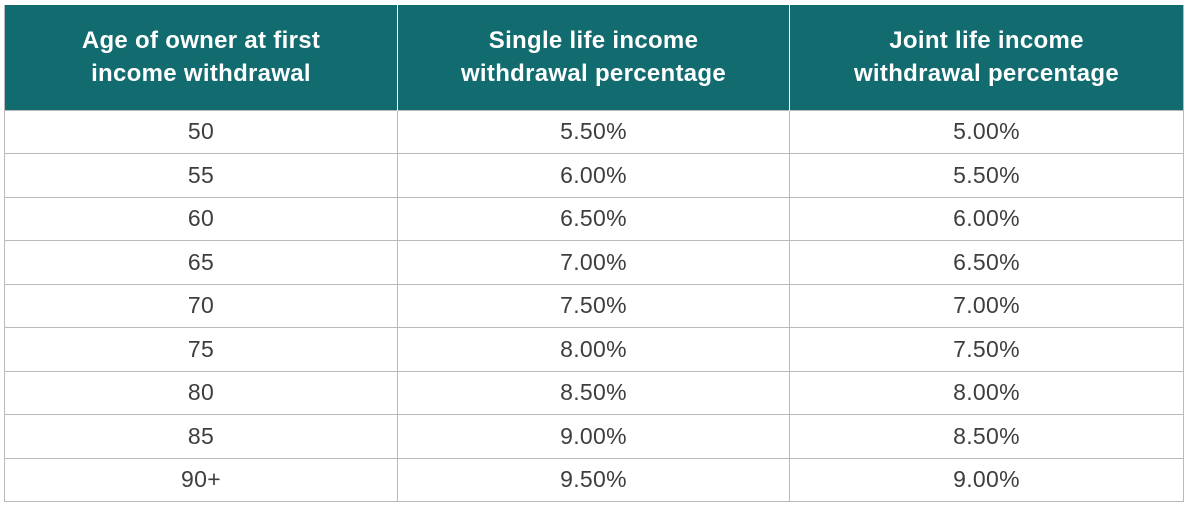 The width and height of the screenshot is (1190, 506). Describe the element at coordinates (593, 41) in the screenshot. I see `header-single-line-1: Single life income` at that location.